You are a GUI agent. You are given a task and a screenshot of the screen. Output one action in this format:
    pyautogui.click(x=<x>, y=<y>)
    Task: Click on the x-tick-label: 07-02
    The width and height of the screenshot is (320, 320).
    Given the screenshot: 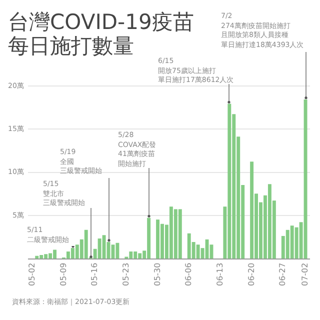 What is the action you would take?
    pyautogui.click(x=305, y=274)
    